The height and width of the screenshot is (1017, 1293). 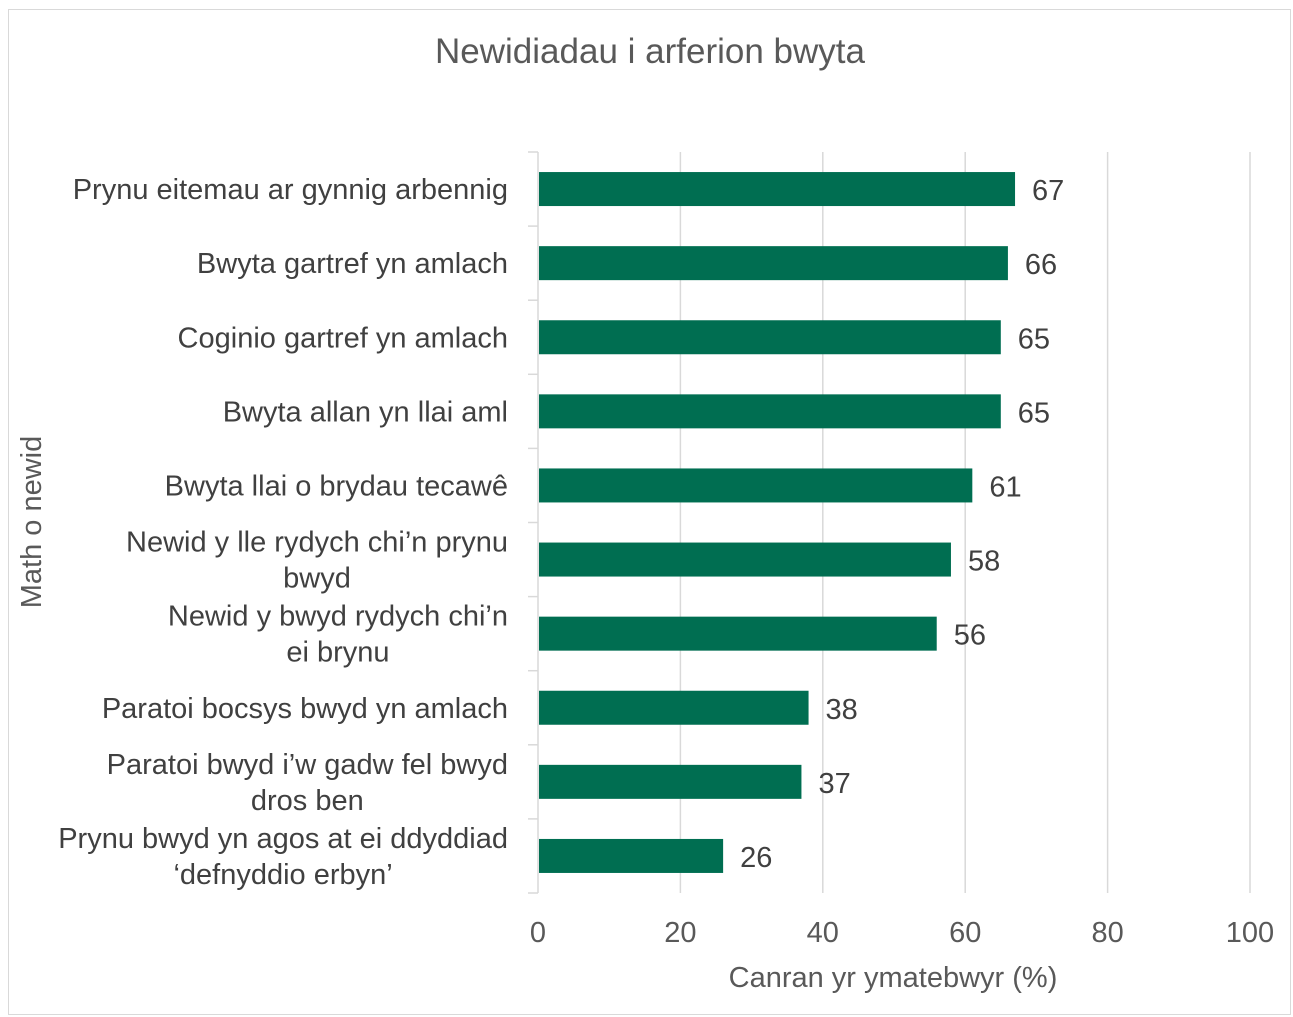 I want to click on category-label: Paratoi bocsys bwyd yn amlach, so click(x=305, y=709).